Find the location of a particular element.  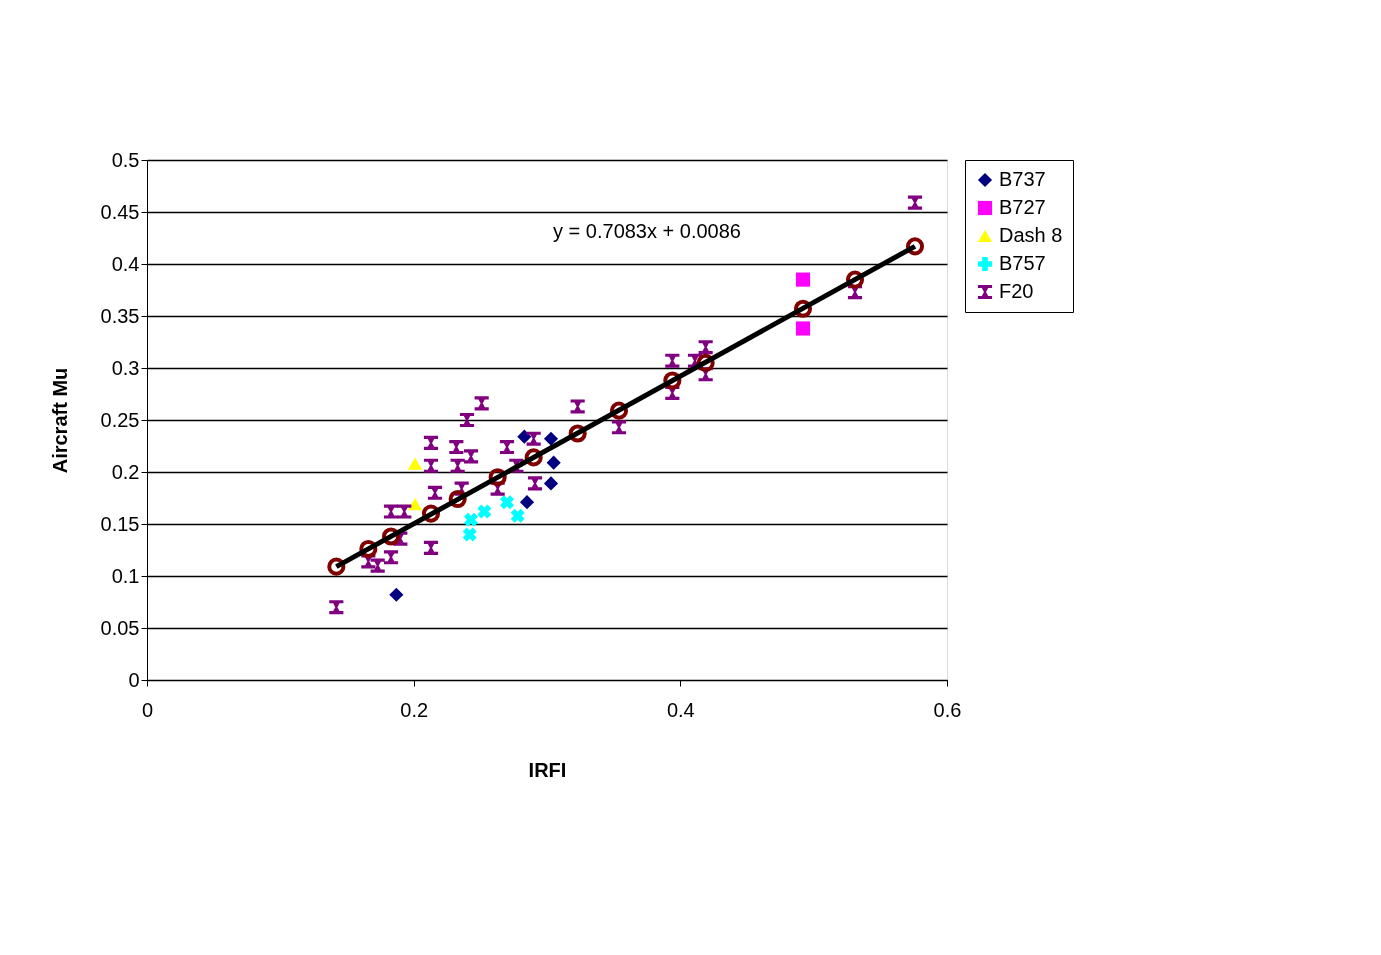

y-tick-label: 0.2 is located at coordinates (125, 471).